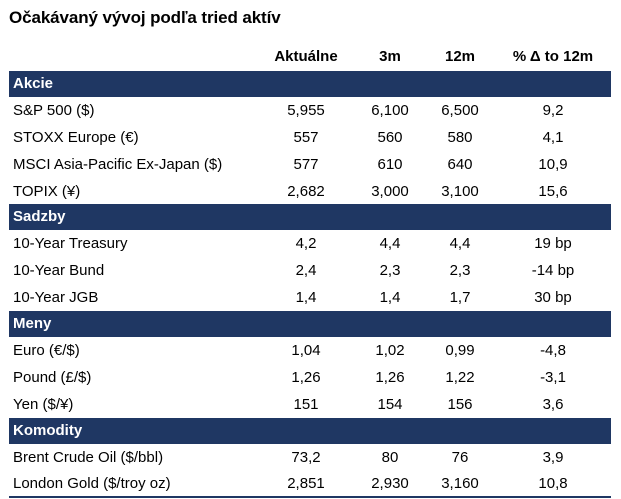 Image resolution: width=621 pixels, height=499 pixels. Describe the element at coordinates (390, 56) in the screenshot. I see `header-3m: 3m` at that location.